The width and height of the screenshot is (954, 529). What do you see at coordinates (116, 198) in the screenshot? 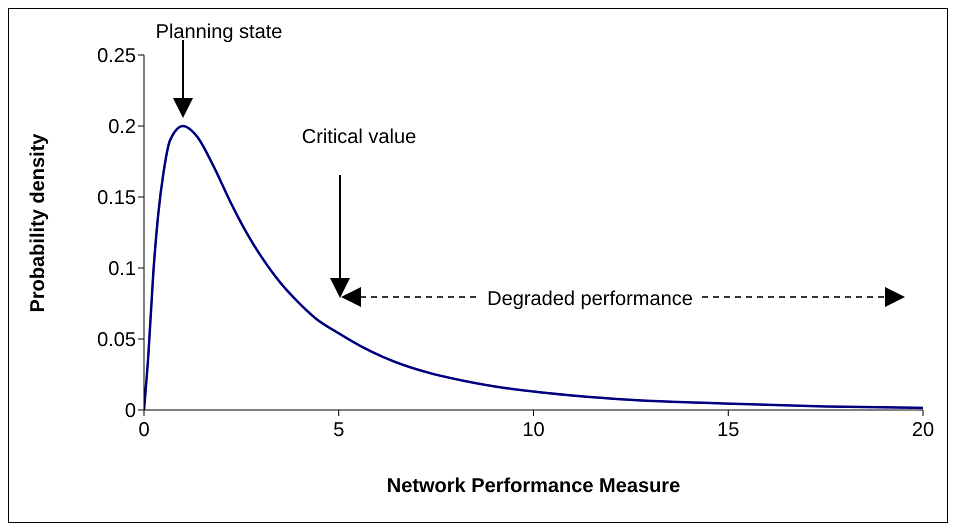
I see `y-tick-label: 0.15` at bounding box center [116, 198].